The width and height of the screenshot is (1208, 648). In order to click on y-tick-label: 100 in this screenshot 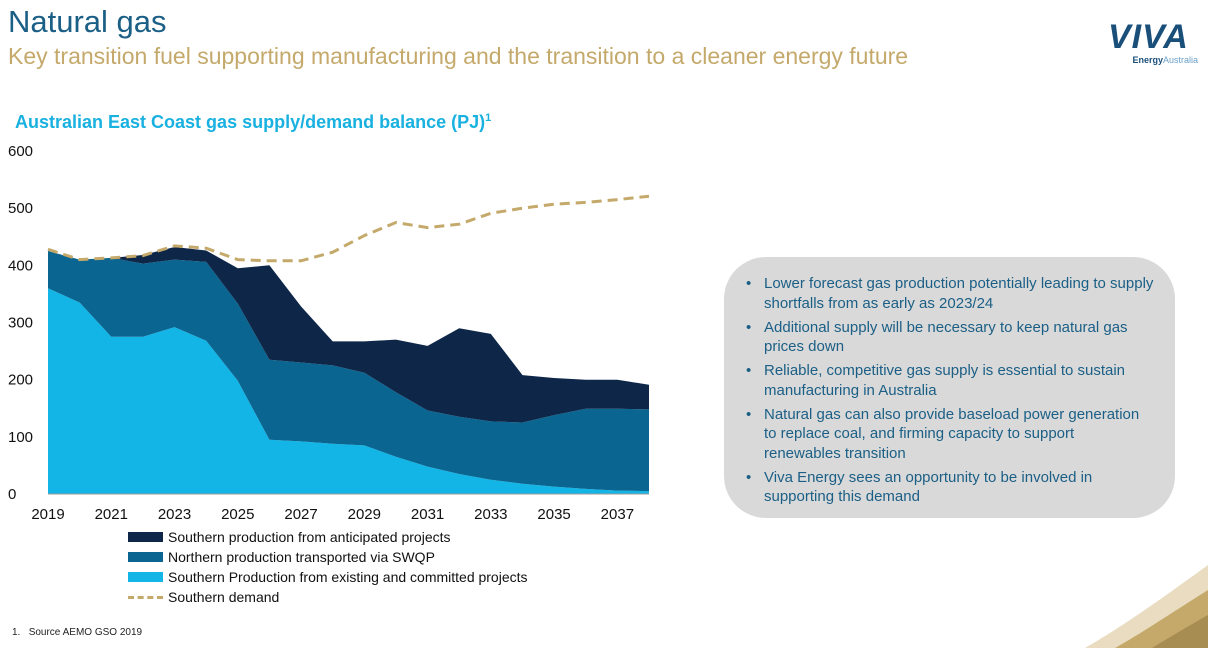, I will do `click(20, 437)`.